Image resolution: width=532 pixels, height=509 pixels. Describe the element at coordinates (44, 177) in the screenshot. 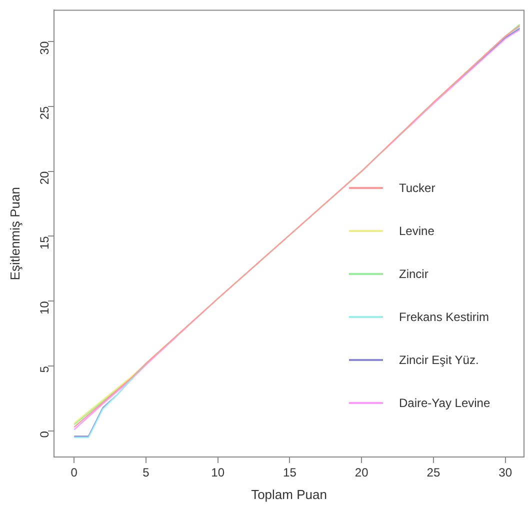

I see `y-tick-label: 20` at that location.